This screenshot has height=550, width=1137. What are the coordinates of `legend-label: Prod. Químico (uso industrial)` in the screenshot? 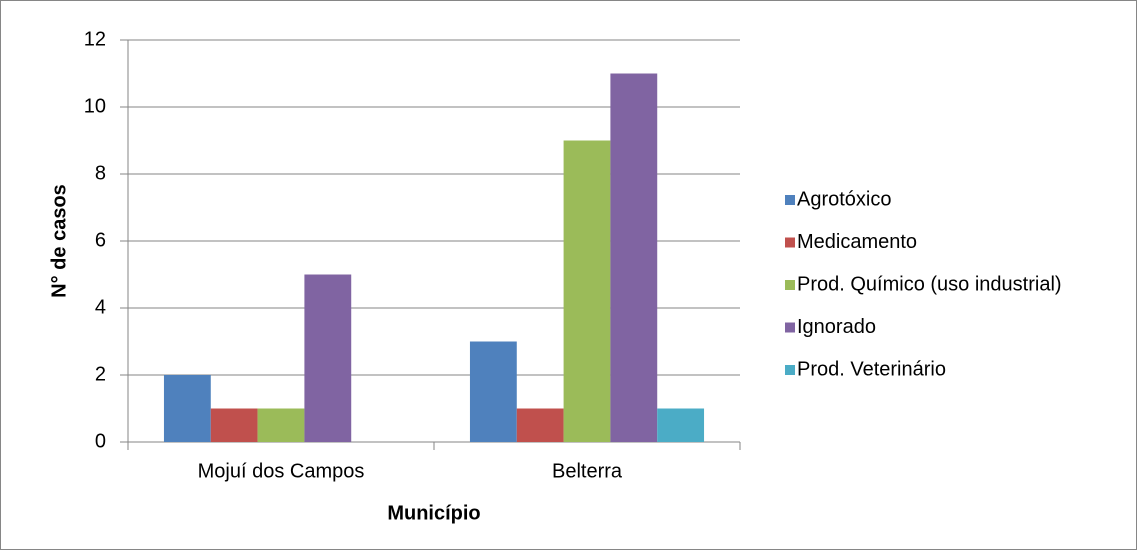 It's located at (929, 284).